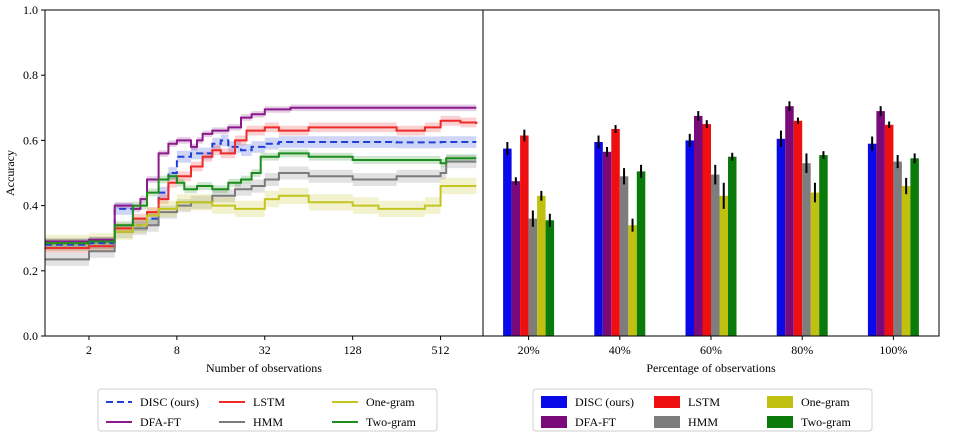 The image size is (969, 436). Describe the element at coordinates (702, 410) in the screenshot. I see `right-legend: DISC (ours) DFA-FT LSTM HMM One-gram Two-gram` at that location.